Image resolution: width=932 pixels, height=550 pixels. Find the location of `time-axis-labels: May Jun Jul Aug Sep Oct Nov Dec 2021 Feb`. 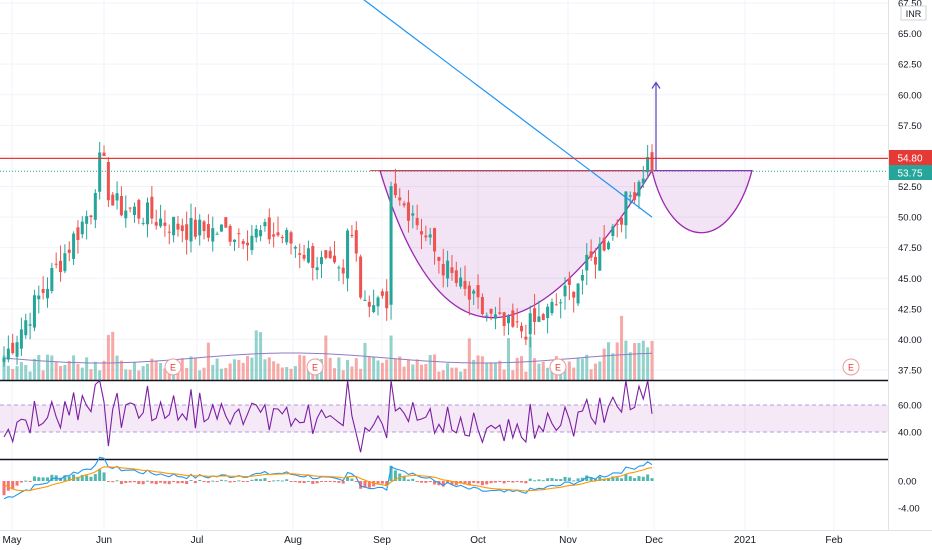

time-axis-labels: May Jun Jul Aug Sep Oct Nov Dec 2021 Feb is located at coordinates (423, 540).